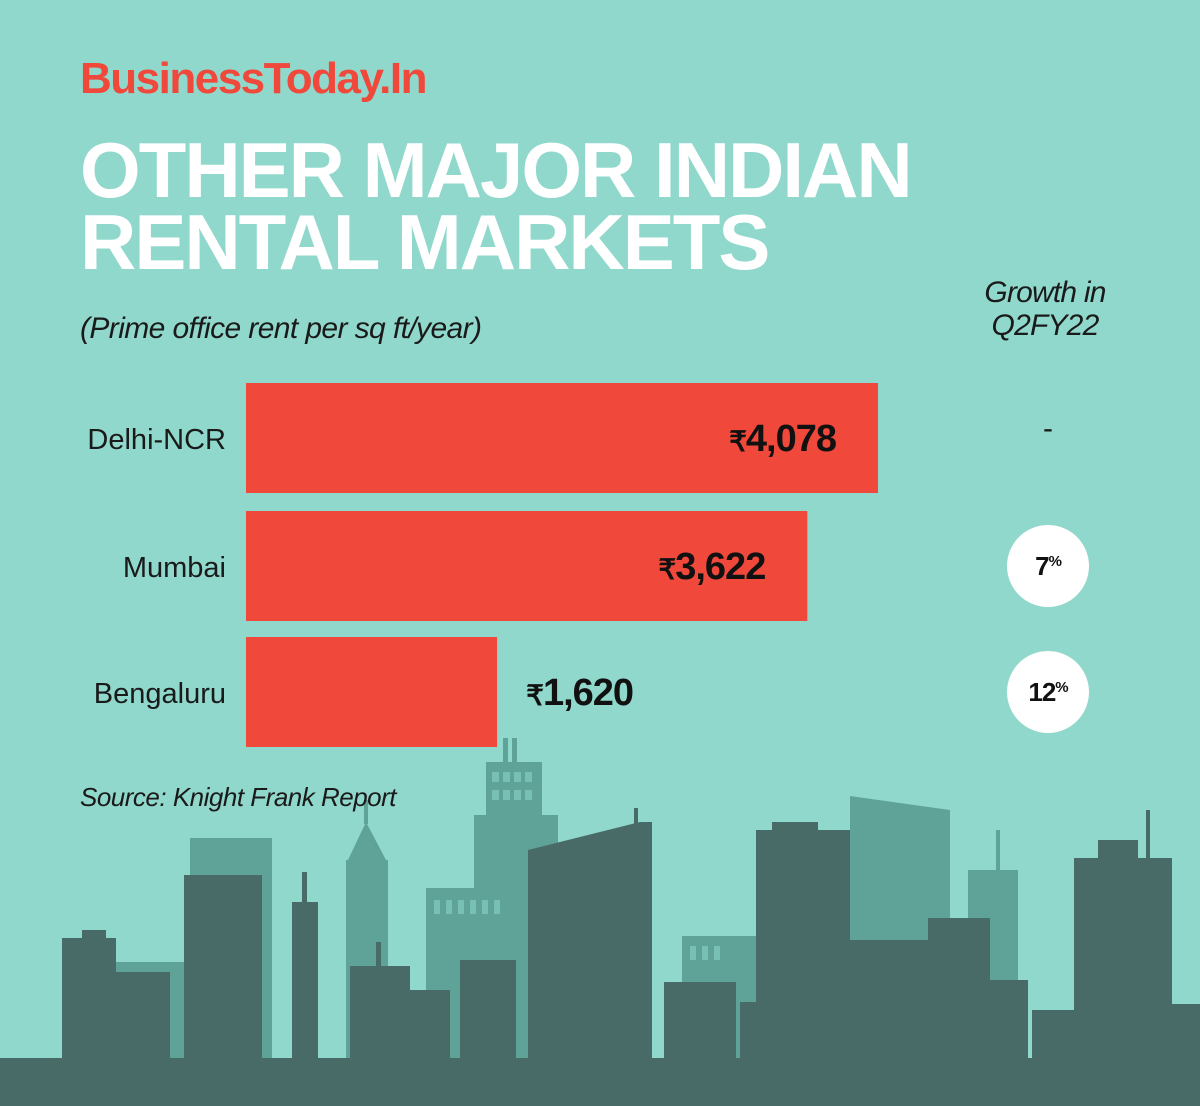  I want to click on category-label: Bengaluru, so click(160, 694).